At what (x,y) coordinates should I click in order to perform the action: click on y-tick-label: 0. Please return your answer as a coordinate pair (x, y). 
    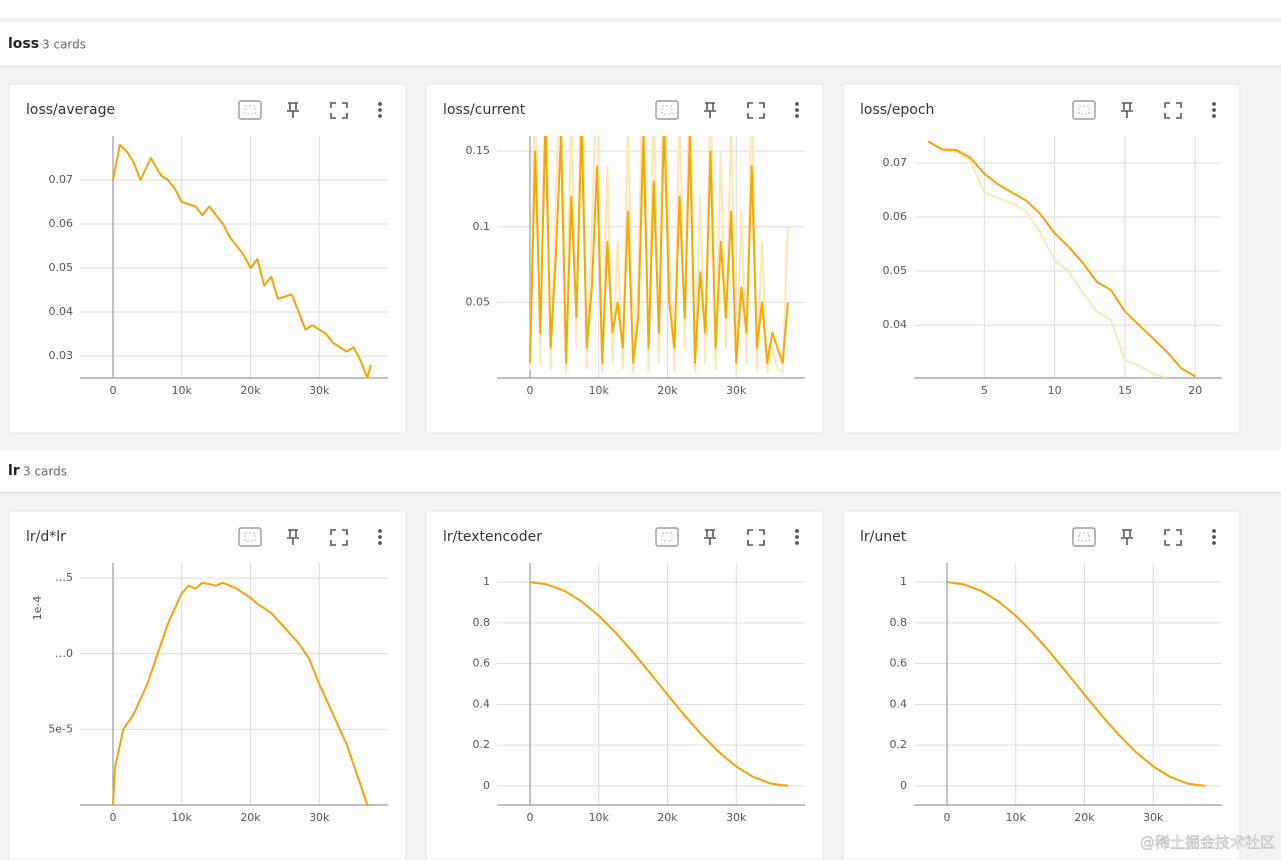
    Looking at the image, I should click on (903, 785).